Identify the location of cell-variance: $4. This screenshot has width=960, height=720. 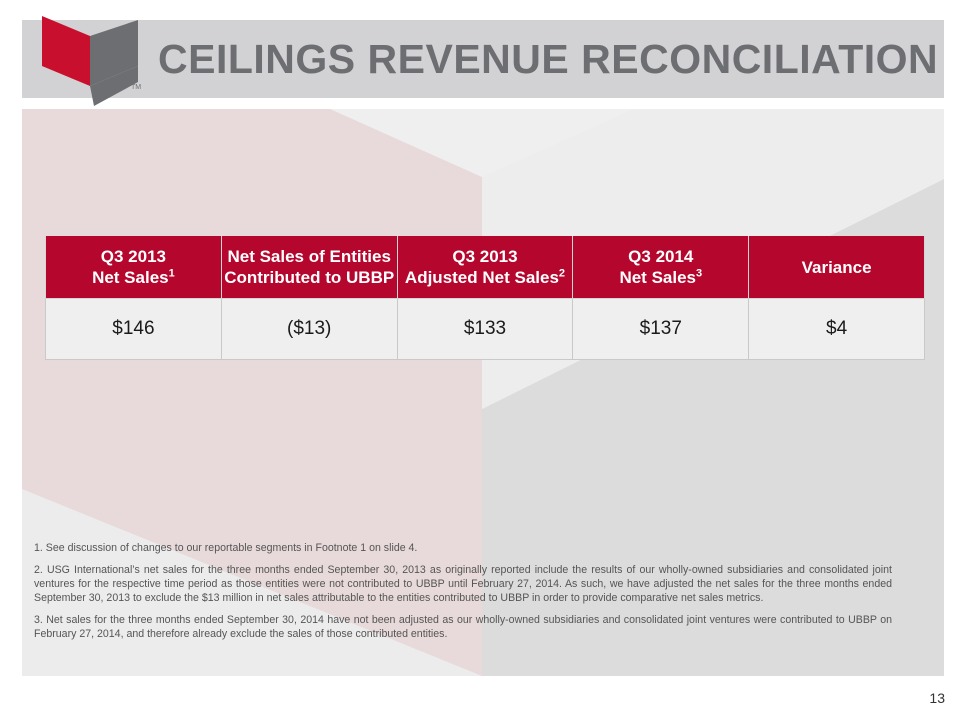
(836, 329).